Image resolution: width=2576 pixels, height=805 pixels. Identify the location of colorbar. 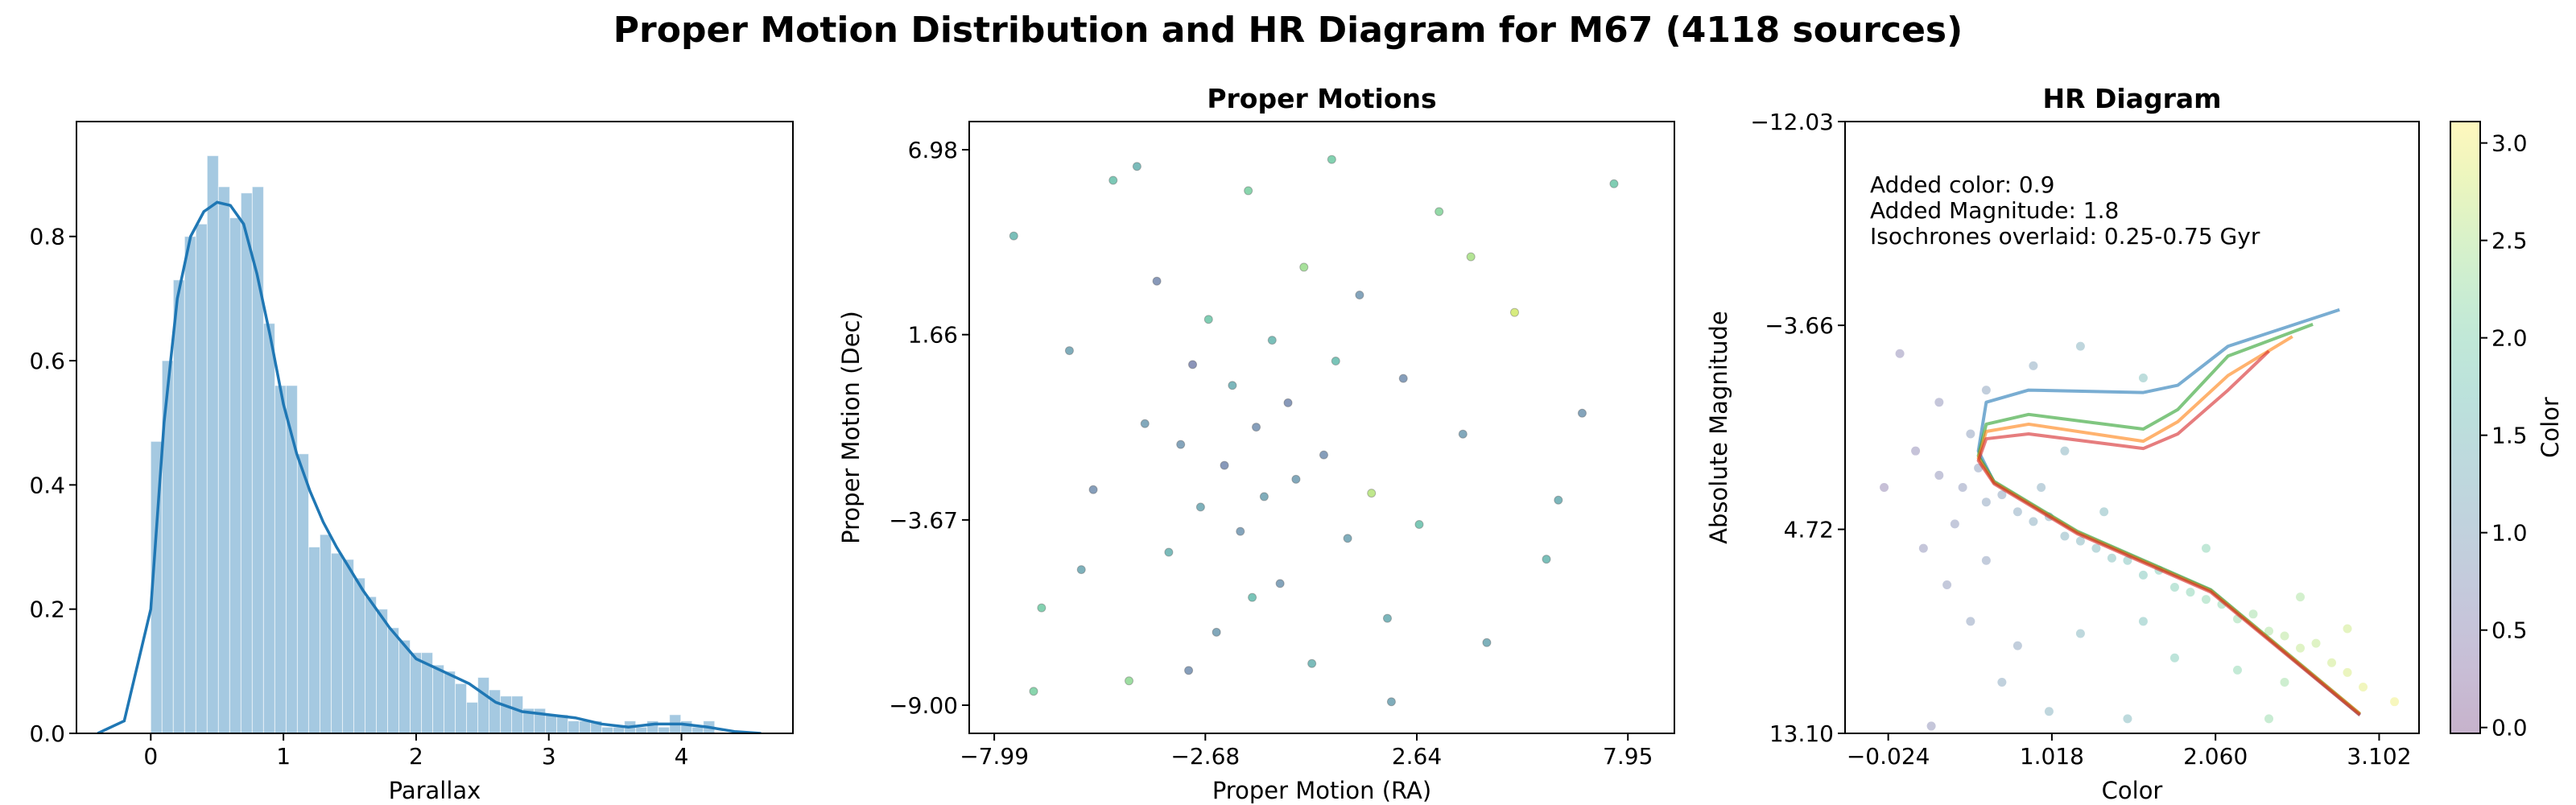
(2465, 427).